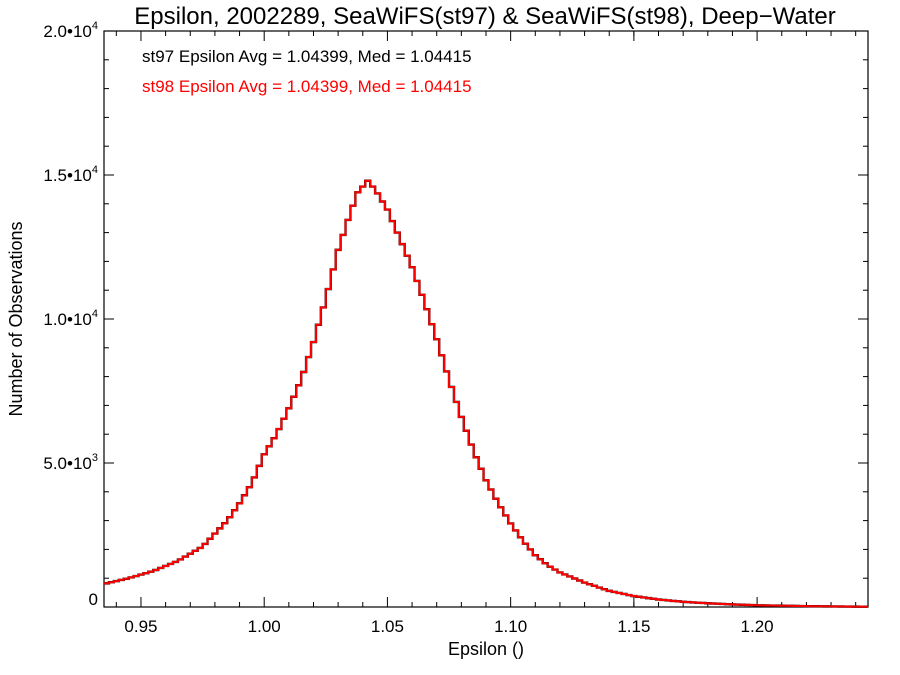 The image size is (900, 675). Describe the element at coordinates (95, 458) in the screenshot. I see `y-tick-exponent: 3` at that location.